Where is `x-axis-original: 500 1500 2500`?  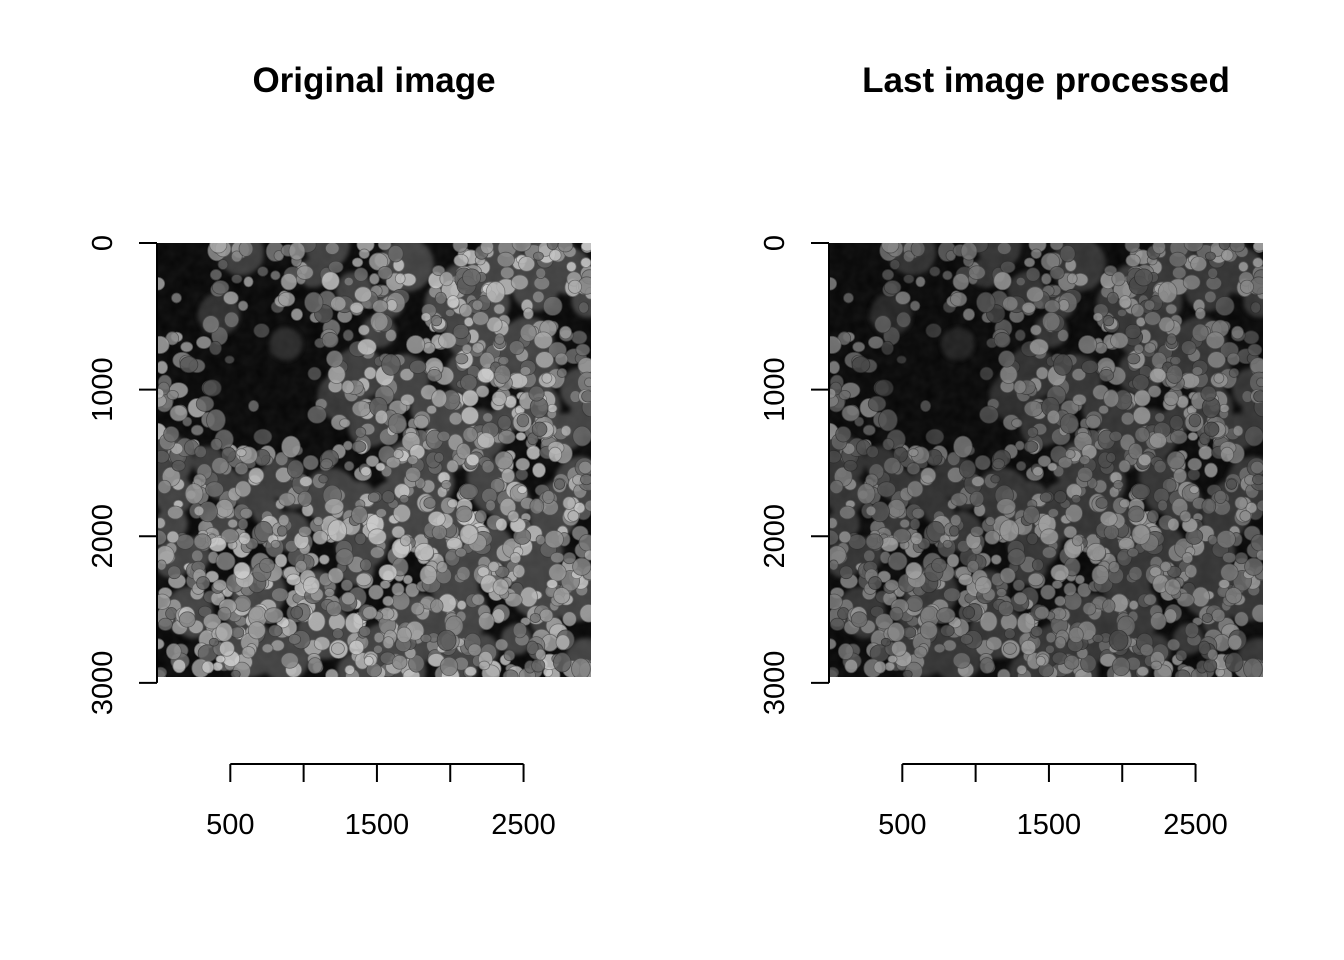 x-axis-original: 500 1500 2500 is located at coordinates (381, 802).